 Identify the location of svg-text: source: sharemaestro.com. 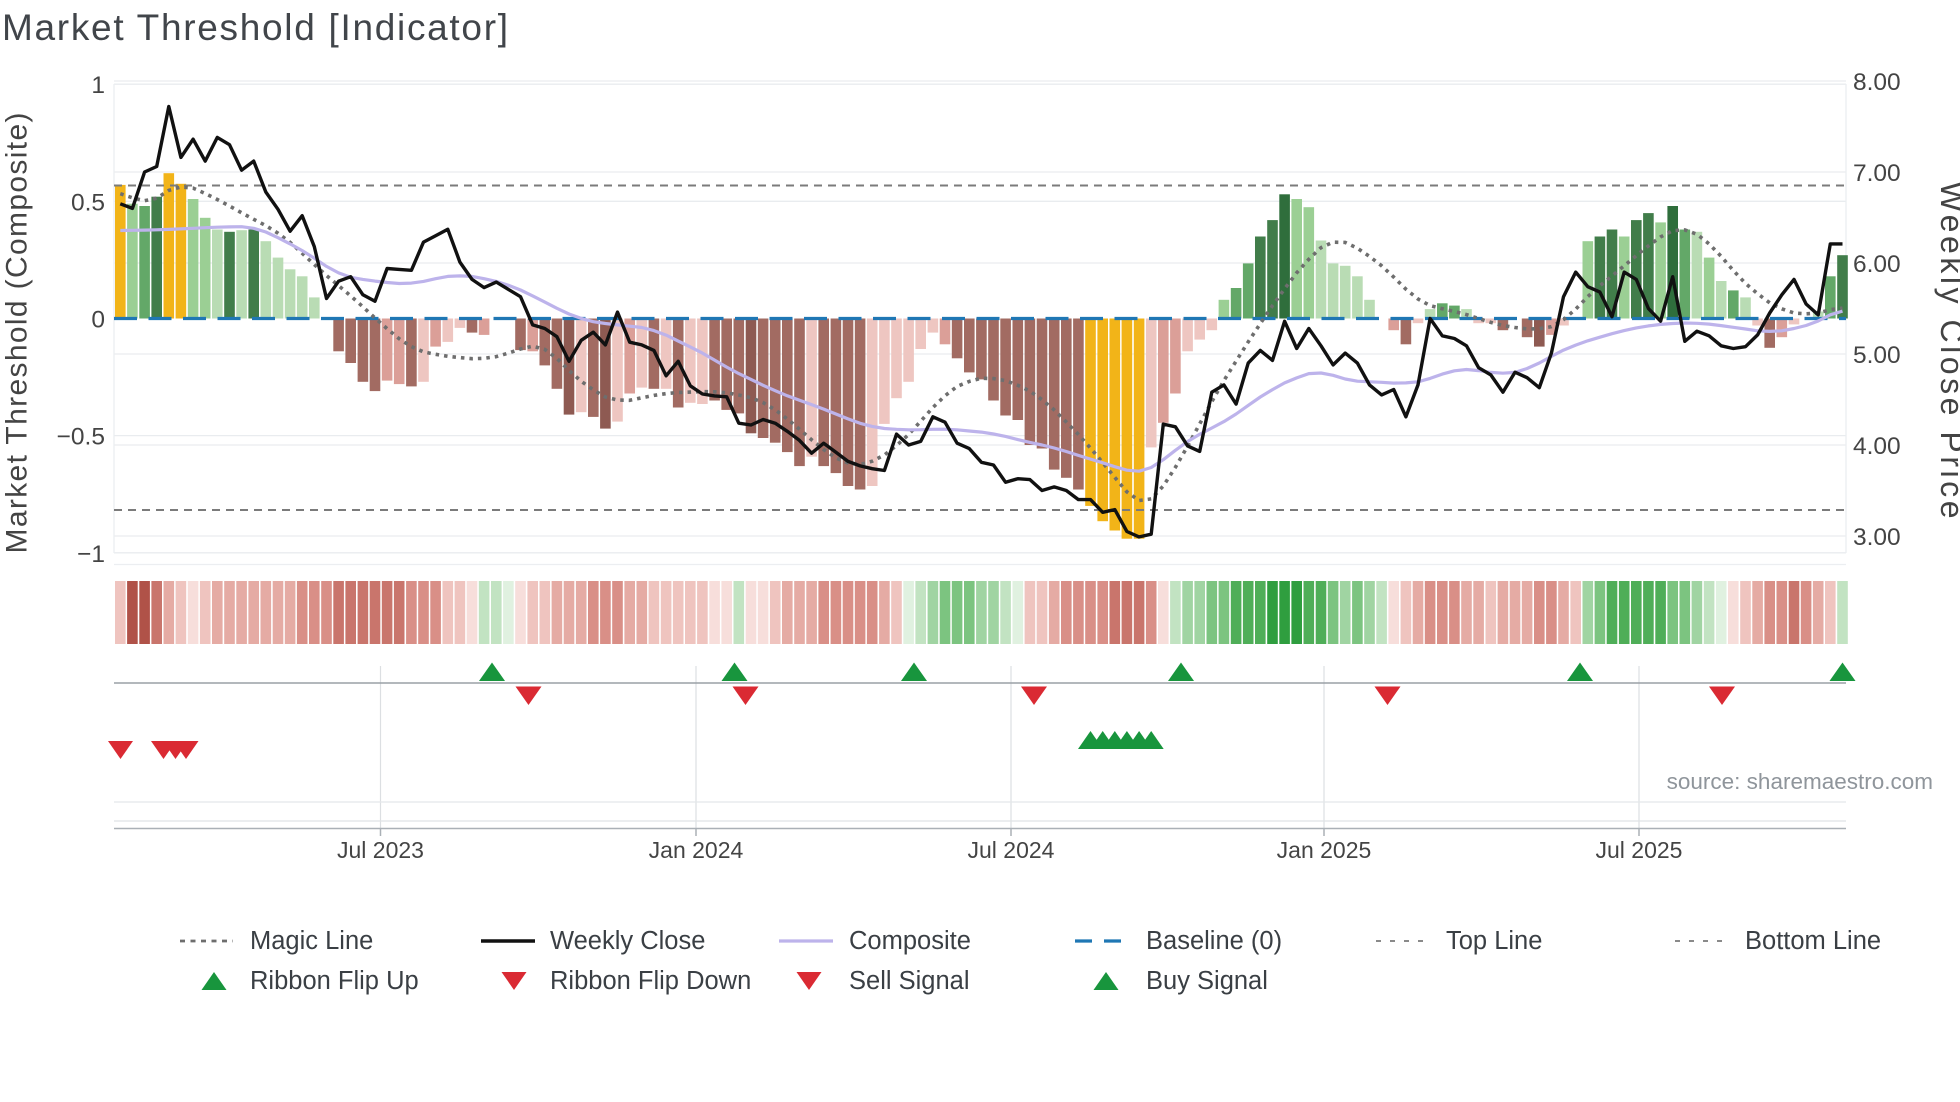
(1800, 781).